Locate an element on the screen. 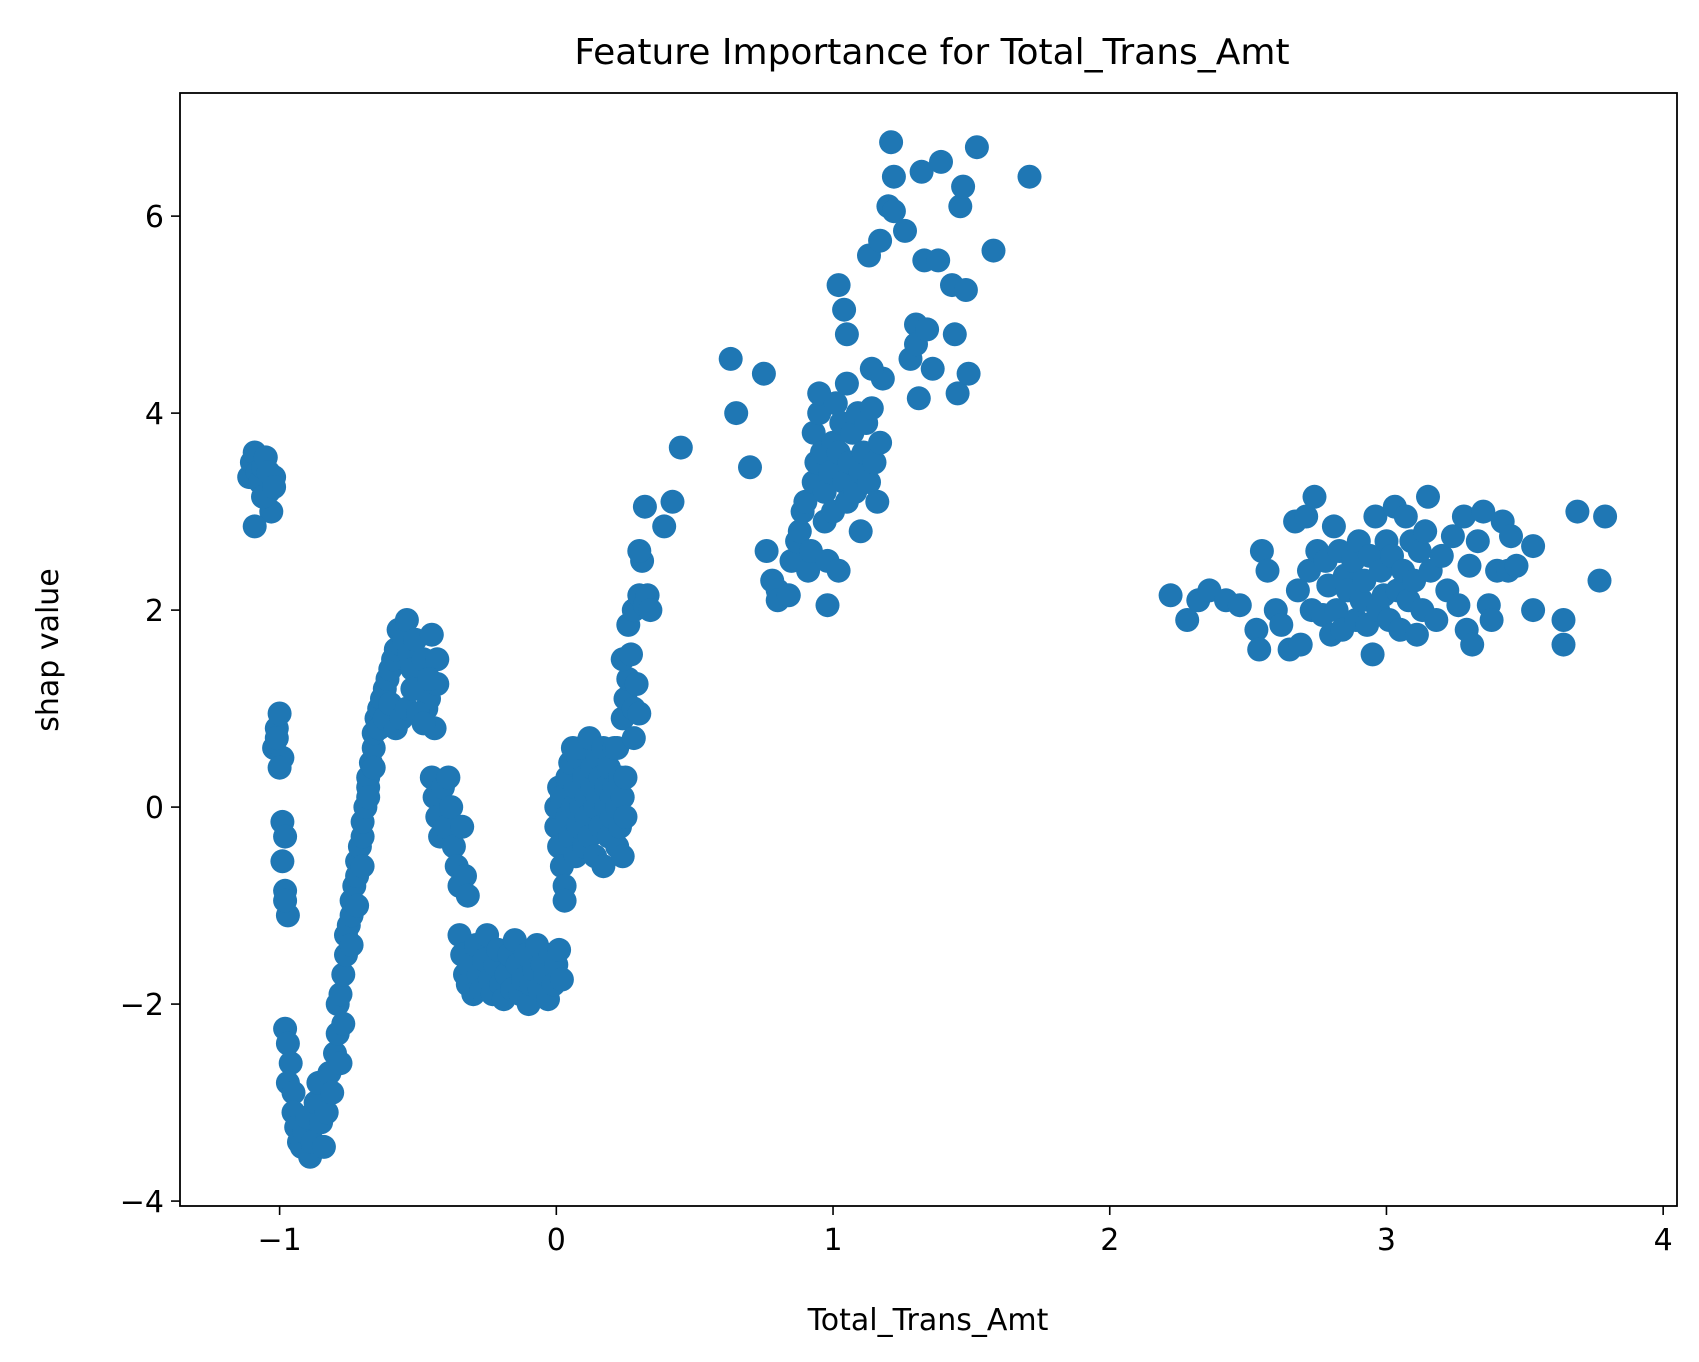 Image resolution: width=1699 pixels, height=1362 pixels. y-tick-label: 0 is located at coordinates (154, 808).